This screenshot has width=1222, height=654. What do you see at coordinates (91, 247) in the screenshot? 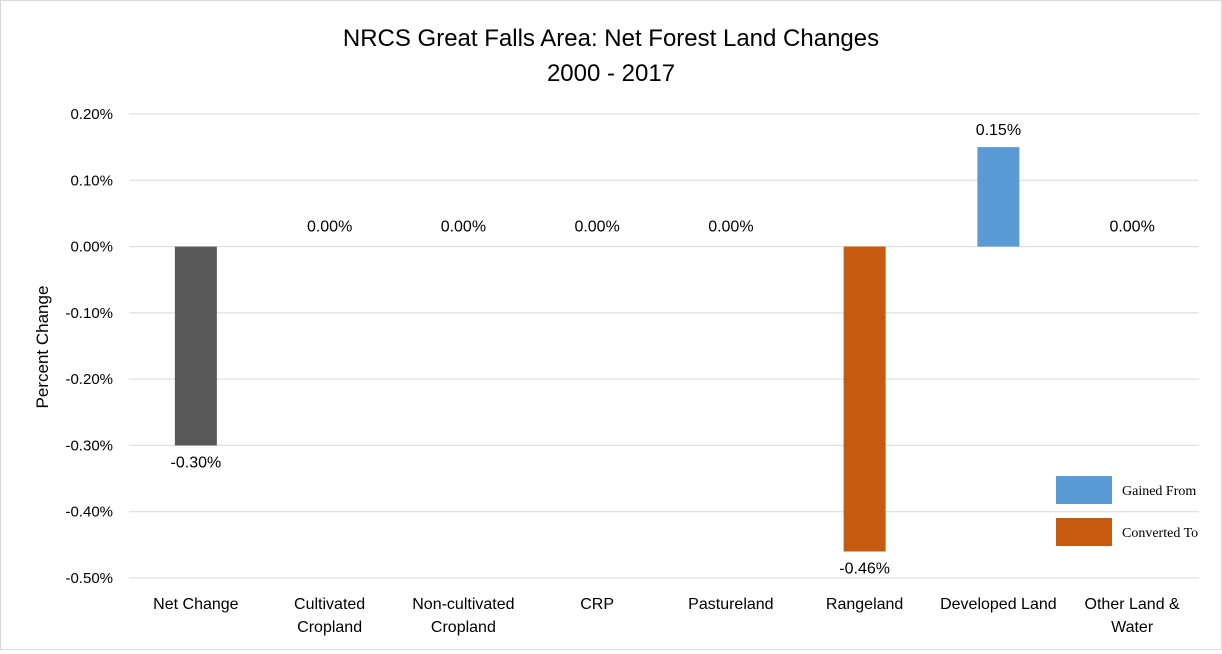
I see `y-tick-label: 0.00%` at bounding box center [91, 247].